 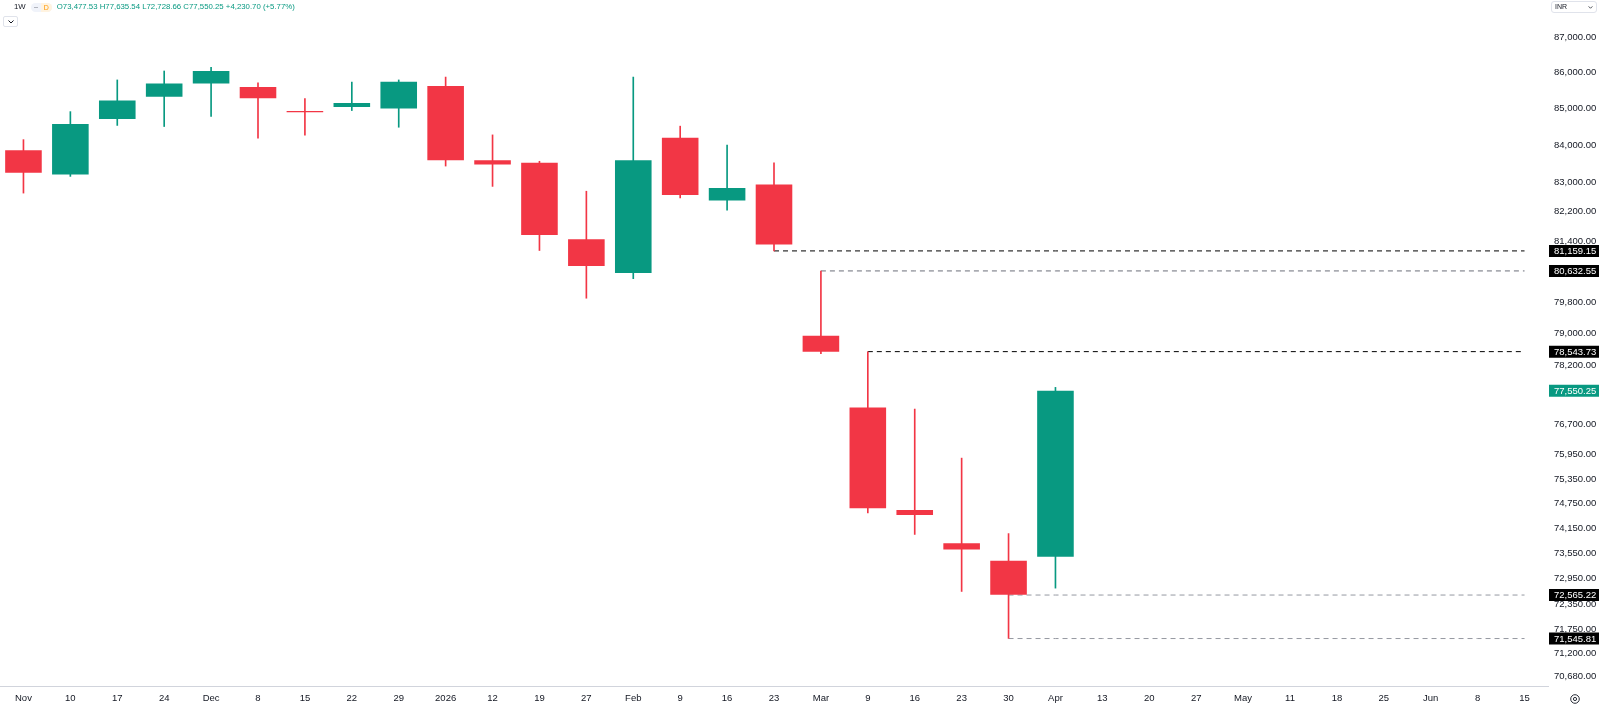 I want to click on text: 78,543.73, so click(x=1575, y=351).